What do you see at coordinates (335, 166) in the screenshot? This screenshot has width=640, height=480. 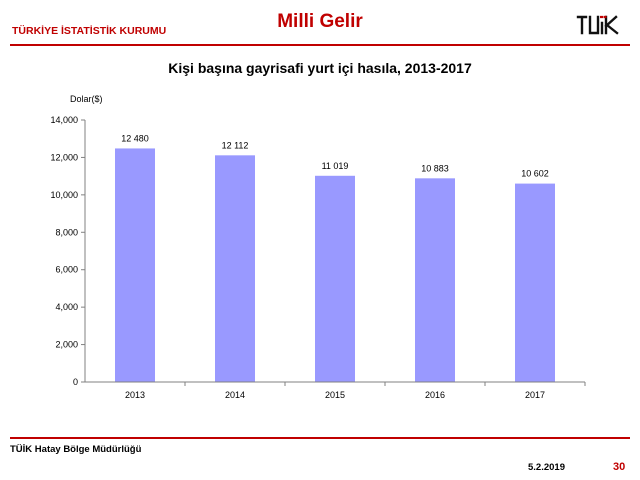 I see `data-label: 11 019` at bounding box center [335, 166].